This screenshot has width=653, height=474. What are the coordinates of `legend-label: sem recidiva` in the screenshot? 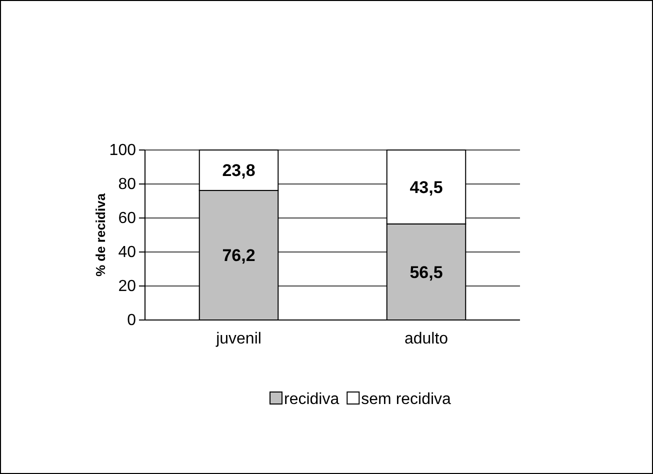 It's located at (406, 399).